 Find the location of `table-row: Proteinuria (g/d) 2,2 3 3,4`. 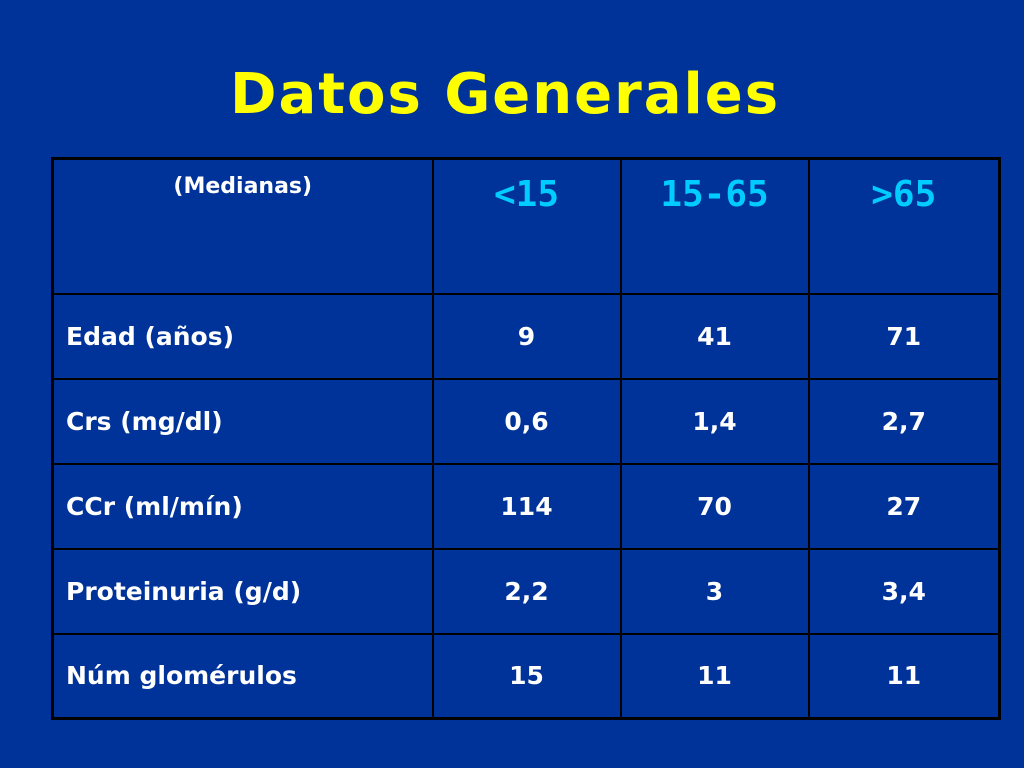

table-row: Proteinuria (g/d) 2,2 3 3,4 is located at coordinates (526, 591).